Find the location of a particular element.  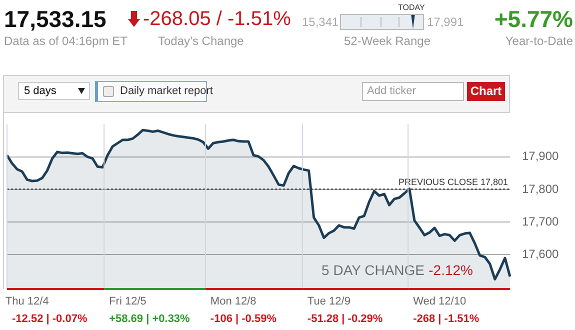

text-field: Add ticker is located at coordinates (413, 91).